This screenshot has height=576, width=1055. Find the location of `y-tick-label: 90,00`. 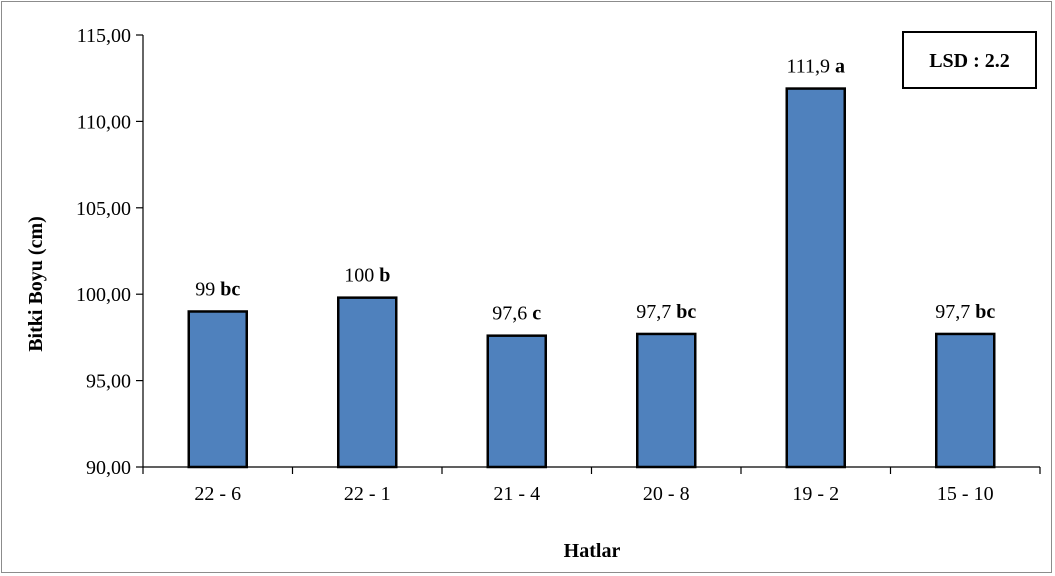

y-tick-label: 90,00 is located at coordinates (108, 468).